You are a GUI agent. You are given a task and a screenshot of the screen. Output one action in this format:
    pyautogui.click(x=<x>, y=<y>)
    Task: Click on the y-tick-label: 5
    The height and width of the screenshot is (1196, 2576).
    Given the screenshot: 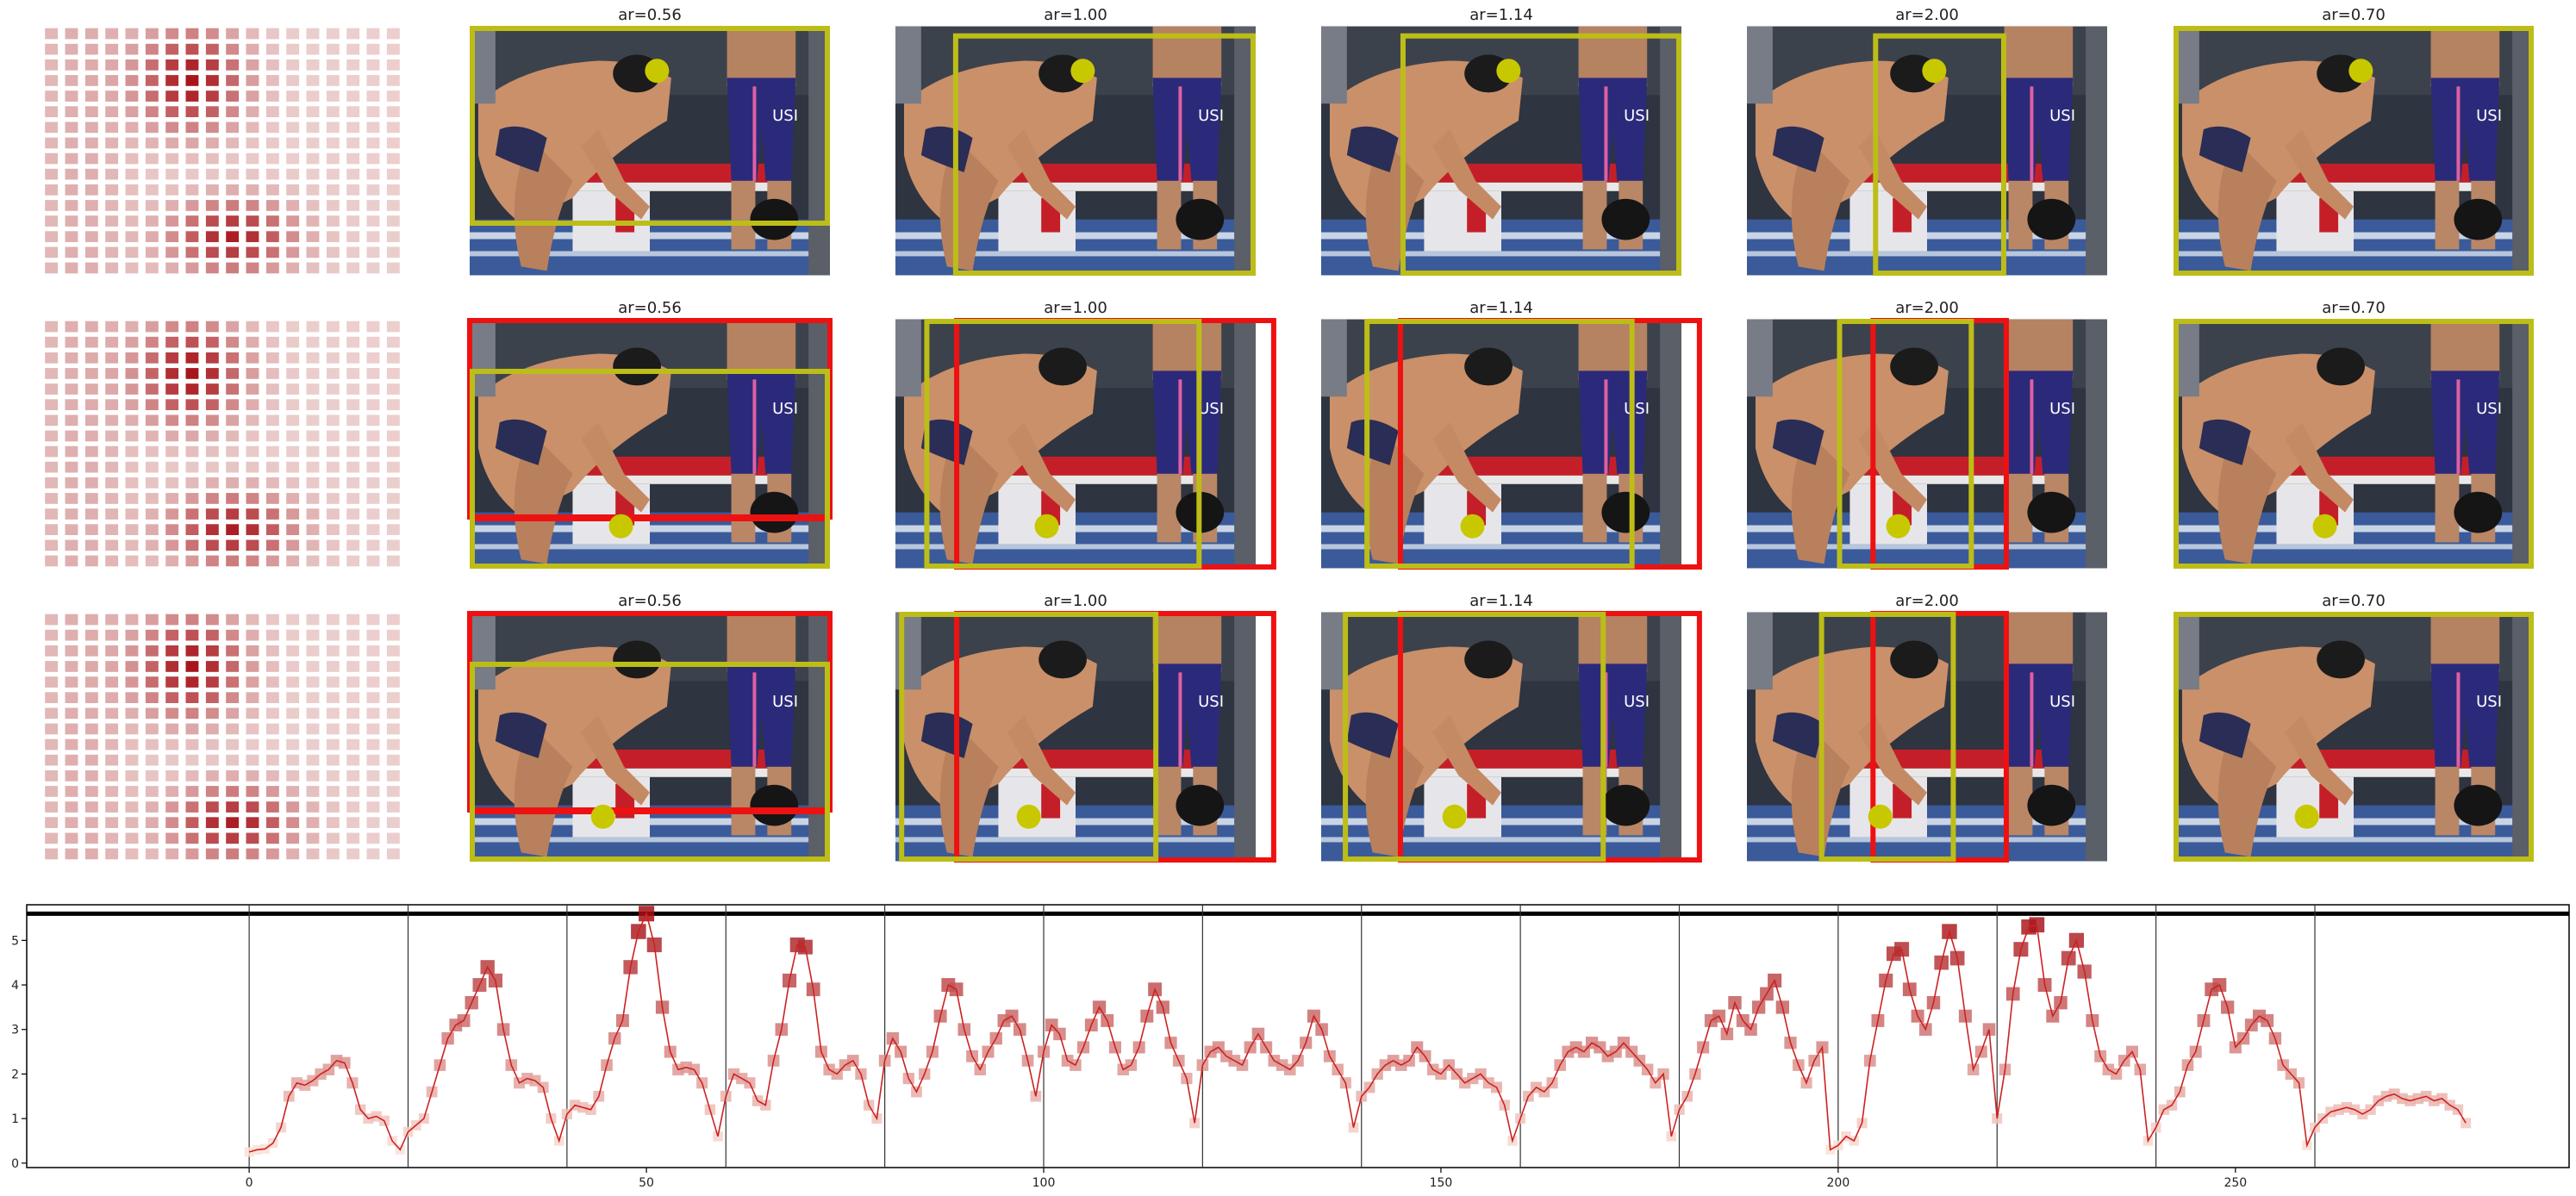 What is the action you would take?
    pyautogui.click(x=15, y=941)
    